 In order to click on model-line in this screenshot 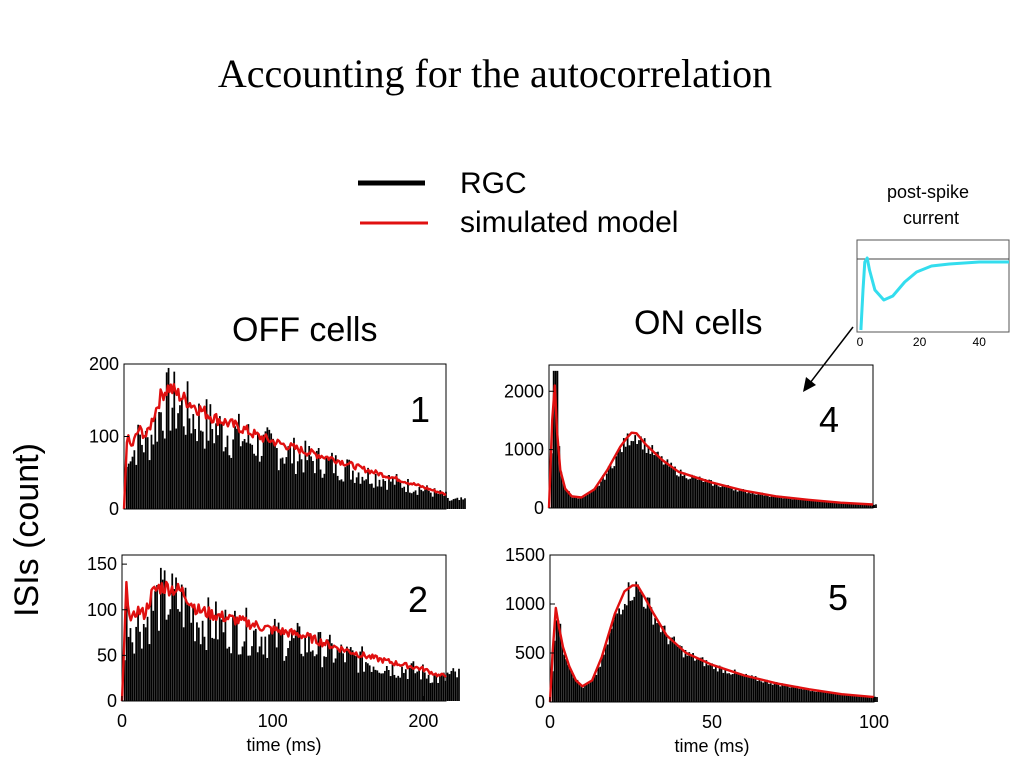, I will do `click(283, 641)`.